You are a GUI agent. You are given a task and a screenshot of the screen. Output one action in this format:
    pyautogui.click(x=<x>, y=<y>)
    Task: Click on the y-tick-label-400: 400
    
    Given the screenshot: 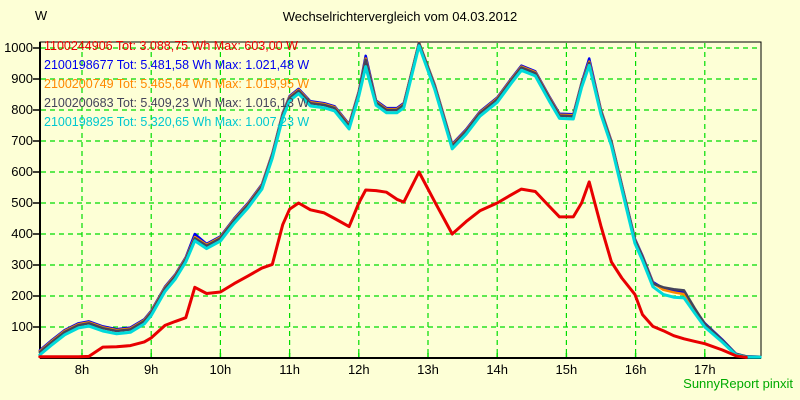 What is the action you would take?
    pyautogui.click(x=22, y=233)
    